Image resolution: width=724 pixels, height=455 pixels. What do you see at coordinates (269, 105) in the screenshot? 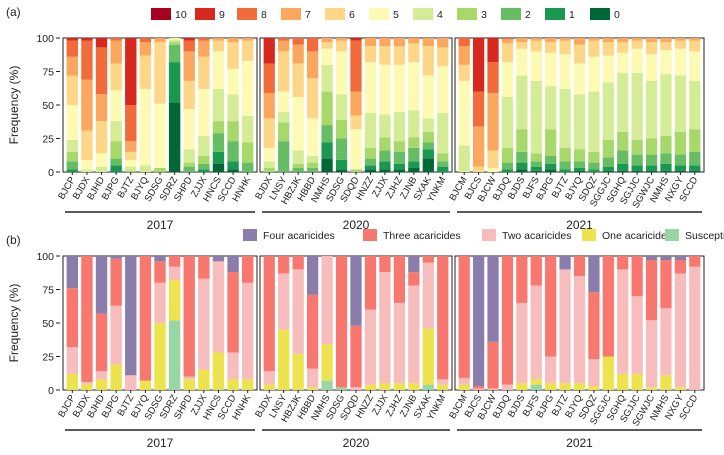
I see `bar-bjdx` at bounding box center [269, 105].